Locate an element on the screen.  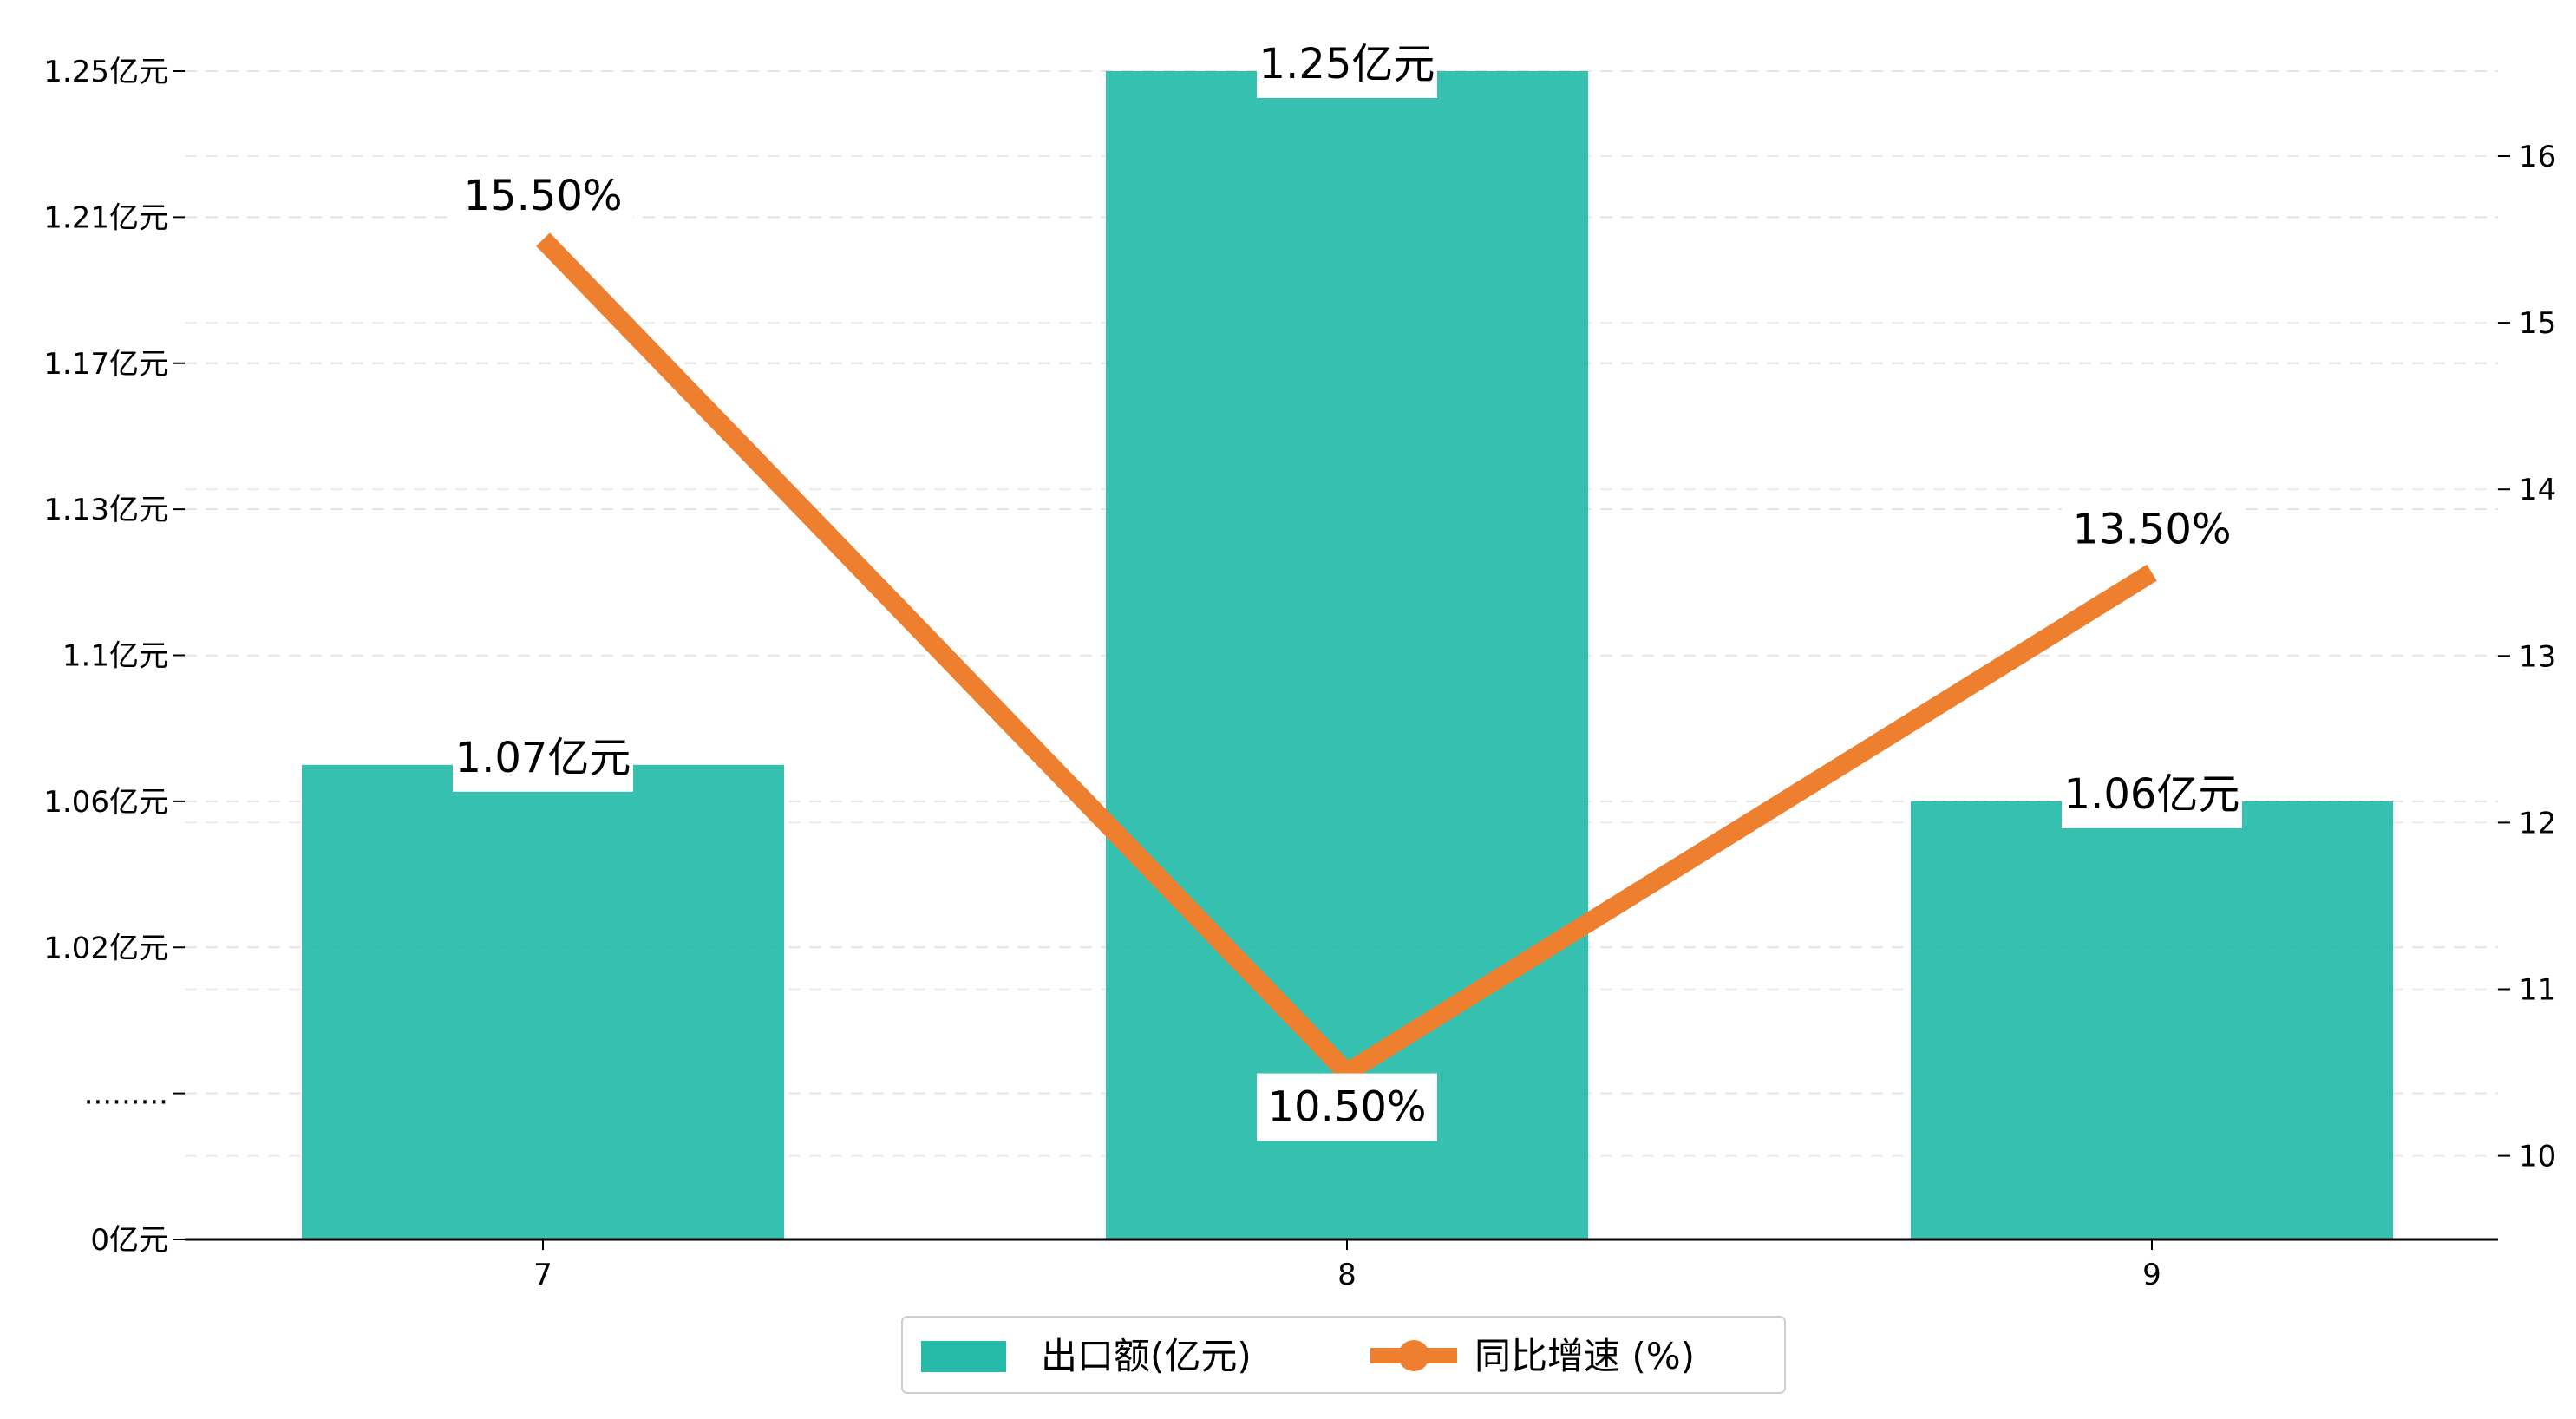
right-tick-label: 12 is located at coordinates (2537, 823).